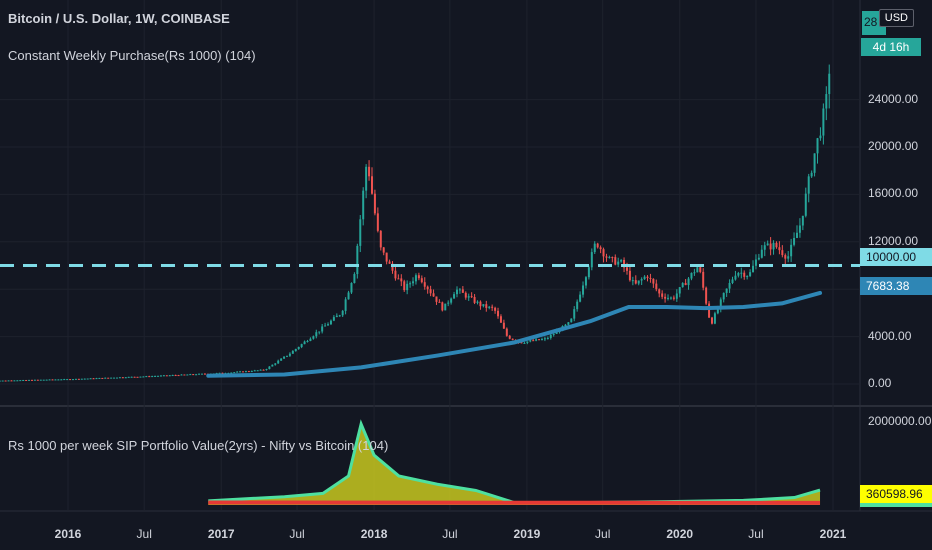 Image resolution: width=932 pixels, height=550 pixels. Describe the element at coordinates (896, 494) in the screenshot. I see `portfolio-value-label: 360598.96` at that location.